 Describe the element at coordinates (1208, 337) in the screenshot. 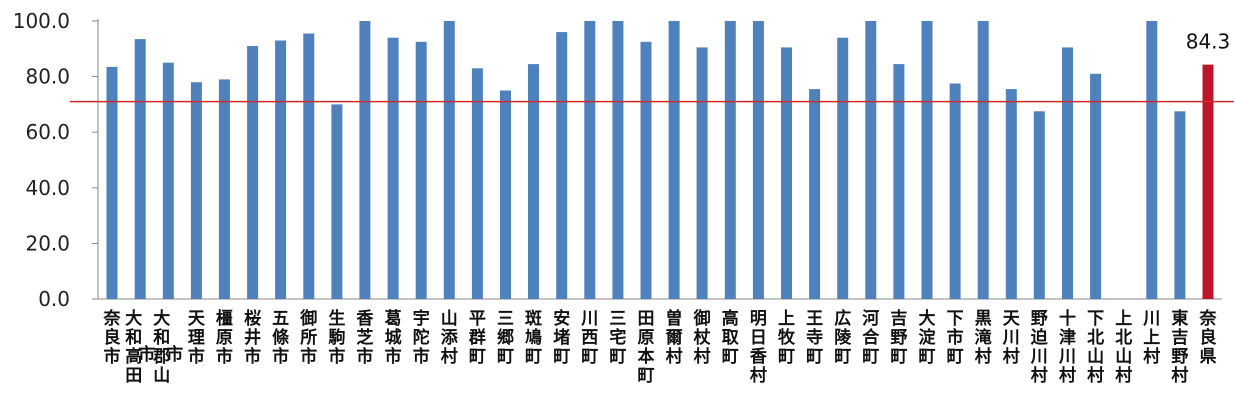

I see `x-category-label: 奈良県` at that location.